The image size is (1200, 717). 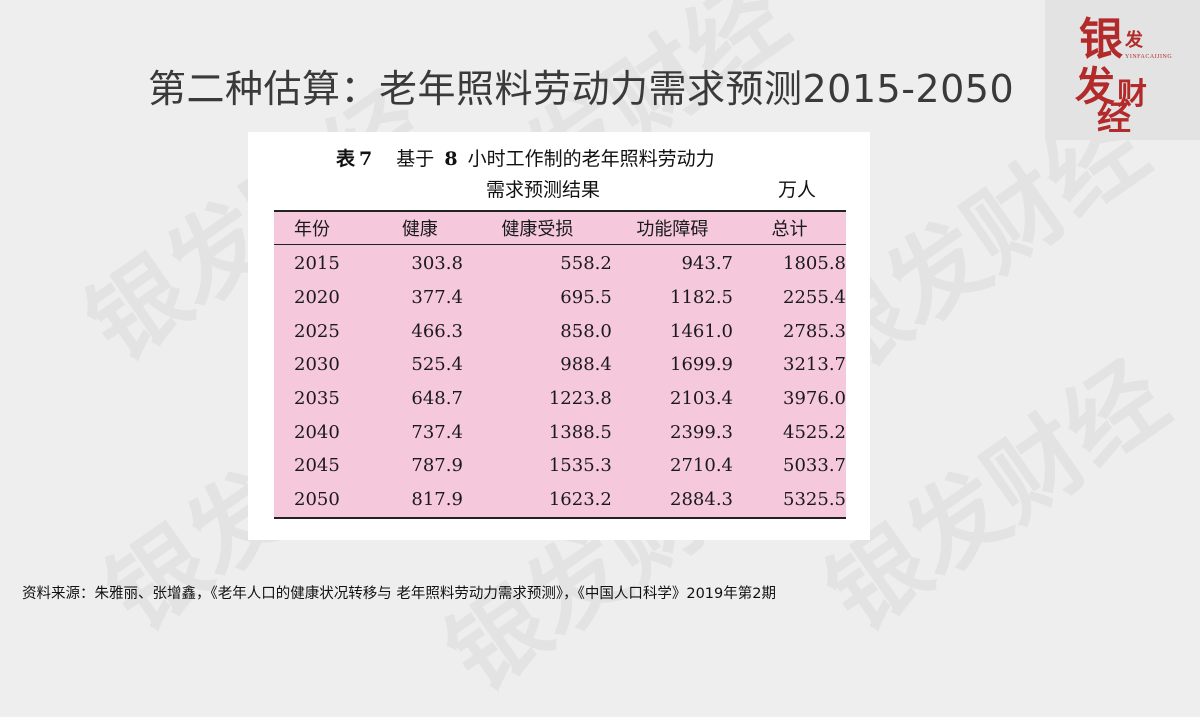 I want to click on page-title: 第二种估算：老年照料劳动力需求预测2015-2050, so click(x=581, y=89).